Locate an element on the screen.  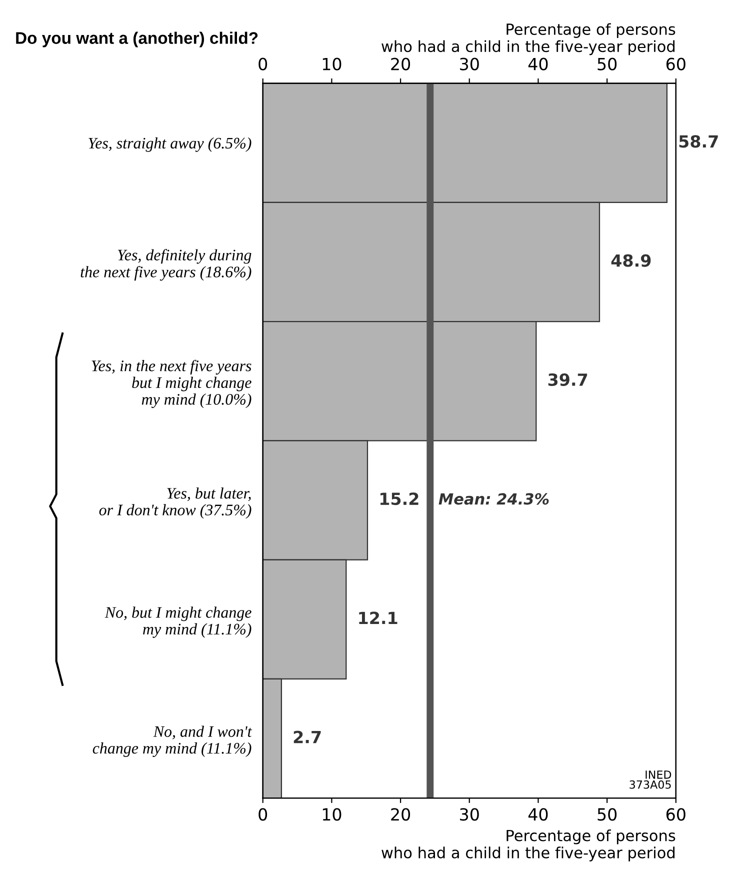
y-tick-label: Yes, straight away (6.5%) is located at coordinates (170, 144).